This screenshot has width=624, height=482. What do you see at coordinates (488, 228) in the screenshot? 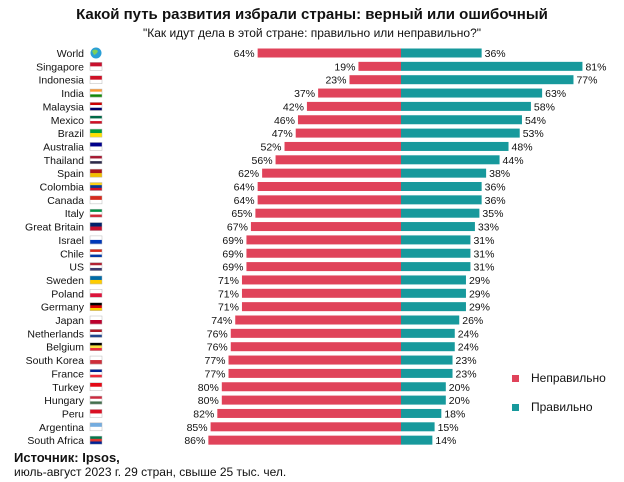
I see `data-label-right: 33%` at bounding box center [488, 228].